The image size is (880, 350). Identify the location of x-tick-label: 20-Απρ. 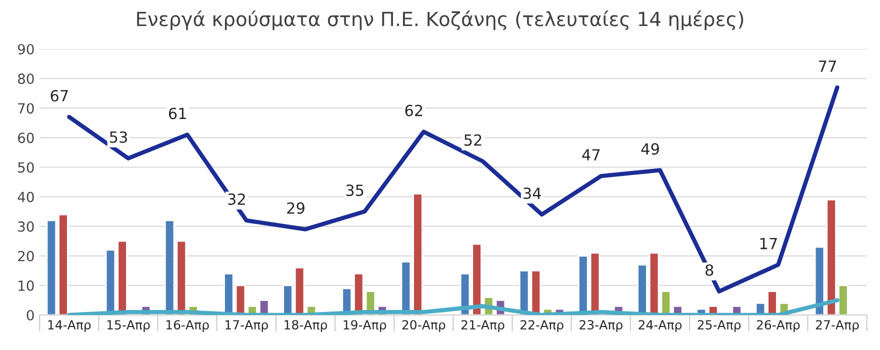
(424, 326).